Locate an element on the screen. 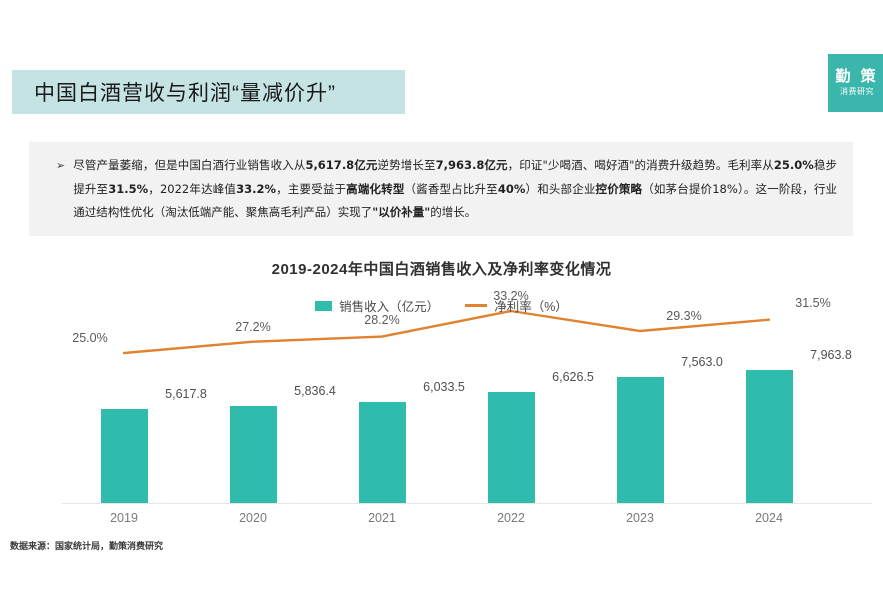 The height and width of the screenshot is (598, 883). legend-item-netmargin: 净利率（%） is located at coordinates (516, 305).